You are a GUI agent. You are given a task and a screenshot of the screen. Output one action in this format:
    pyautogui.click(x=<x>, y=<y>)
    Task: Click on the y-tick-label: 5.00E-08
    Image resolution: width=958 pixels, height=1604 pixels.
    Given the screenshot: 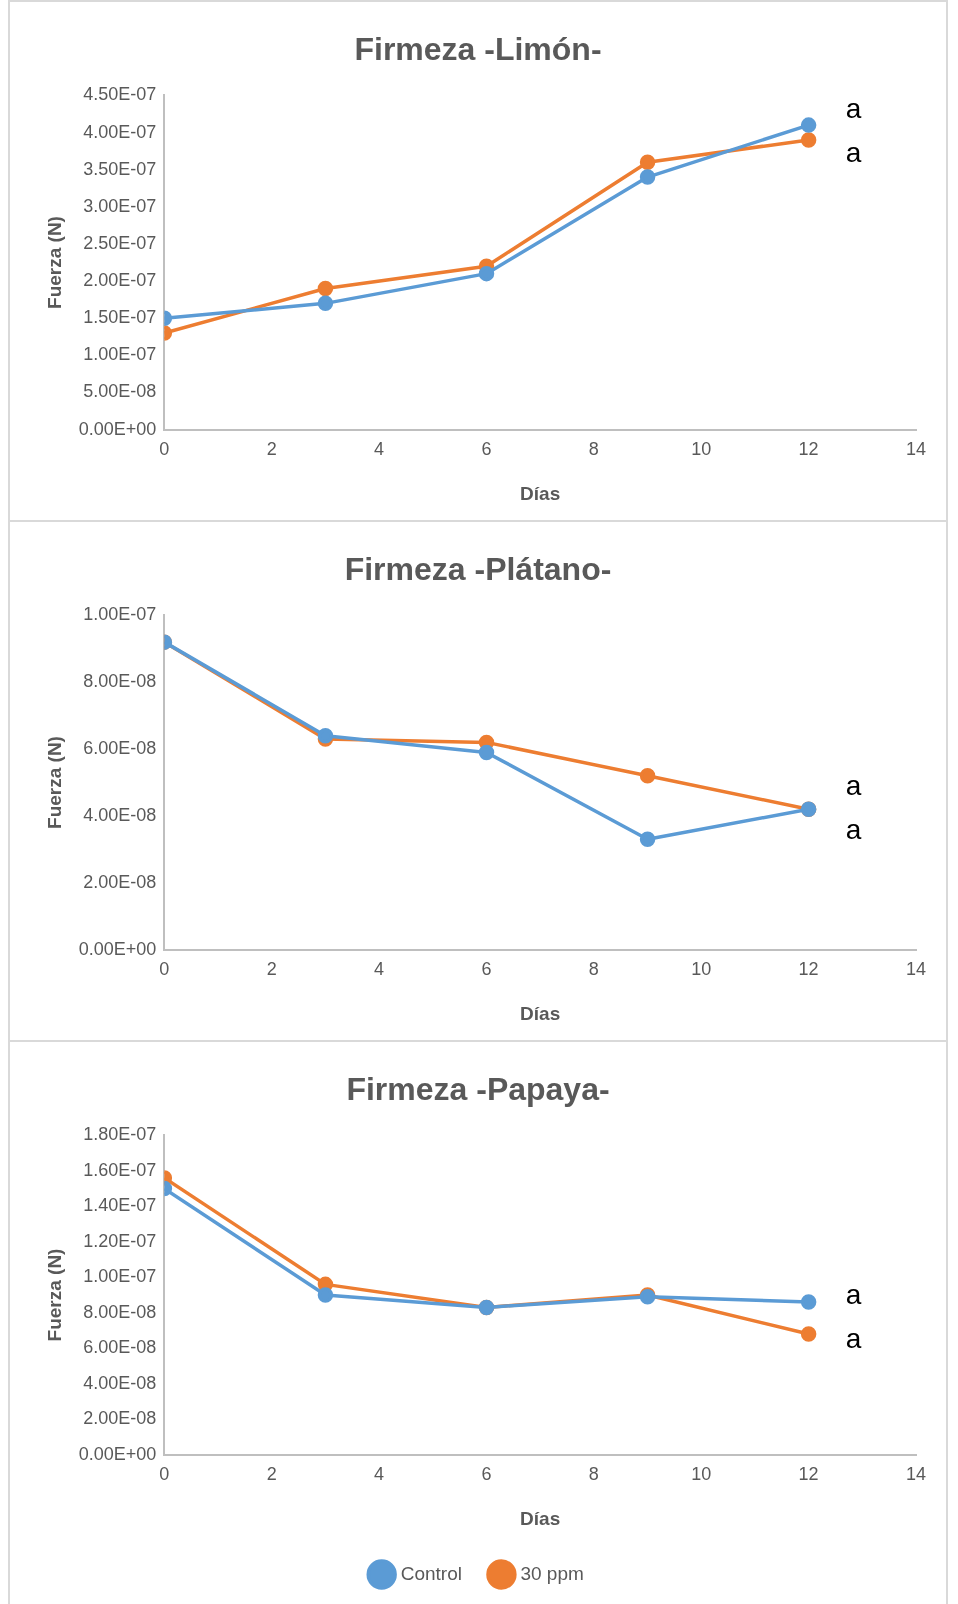 What is the action you would take?
    pyautogui.click(x=120, y=391)
    